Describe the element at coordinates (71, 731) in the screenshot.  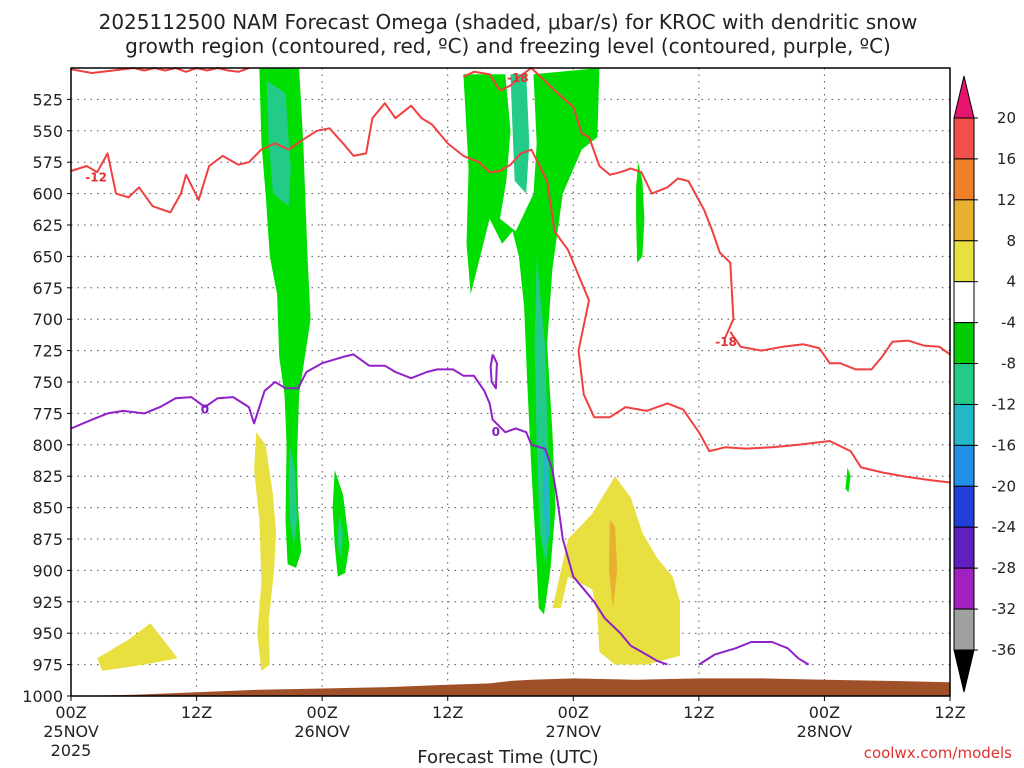
I see `x-date-label: 25NOV` at that location.